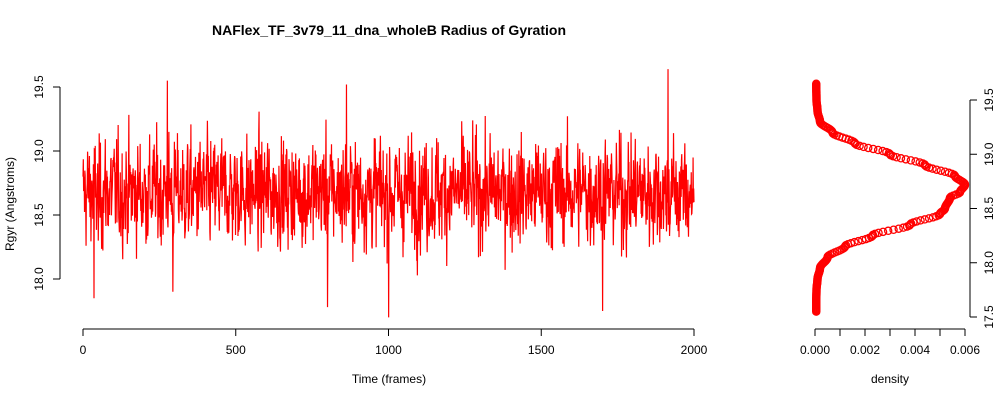  I want to click on x-tick-label: 1500, so click(541, 350).